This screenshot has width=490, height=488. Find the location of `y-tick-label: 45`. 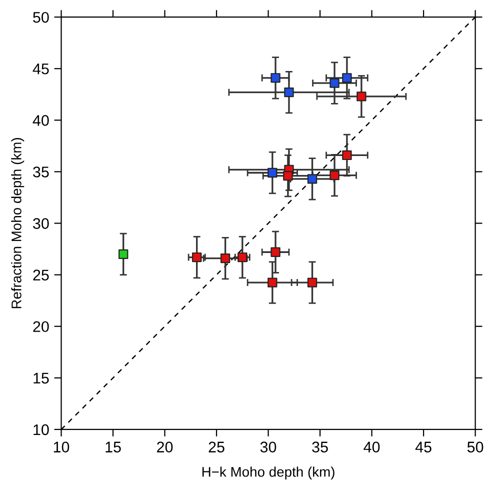

y-tick-label: 45 is located at coordinates (40, 69).